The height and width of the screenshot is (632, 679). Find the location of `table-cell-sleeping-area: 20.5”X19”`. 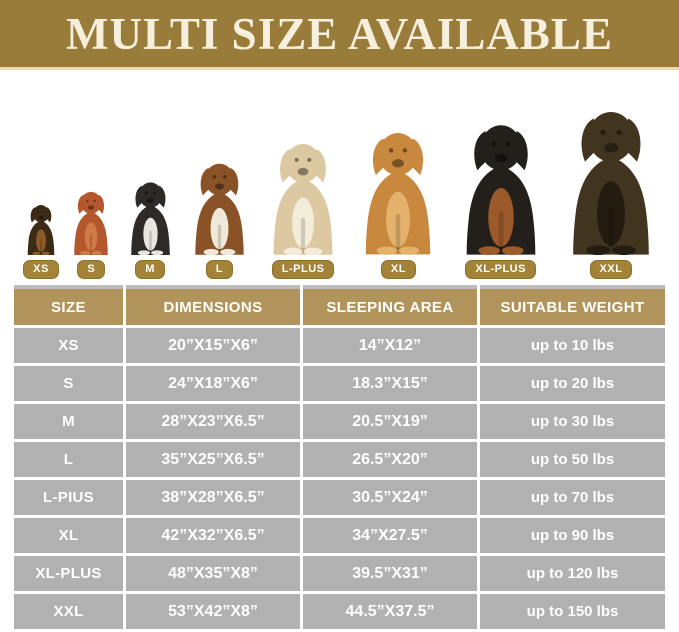

table-cell-sleeping-area: 20.5”X19” is located at coordinates (390, 421).